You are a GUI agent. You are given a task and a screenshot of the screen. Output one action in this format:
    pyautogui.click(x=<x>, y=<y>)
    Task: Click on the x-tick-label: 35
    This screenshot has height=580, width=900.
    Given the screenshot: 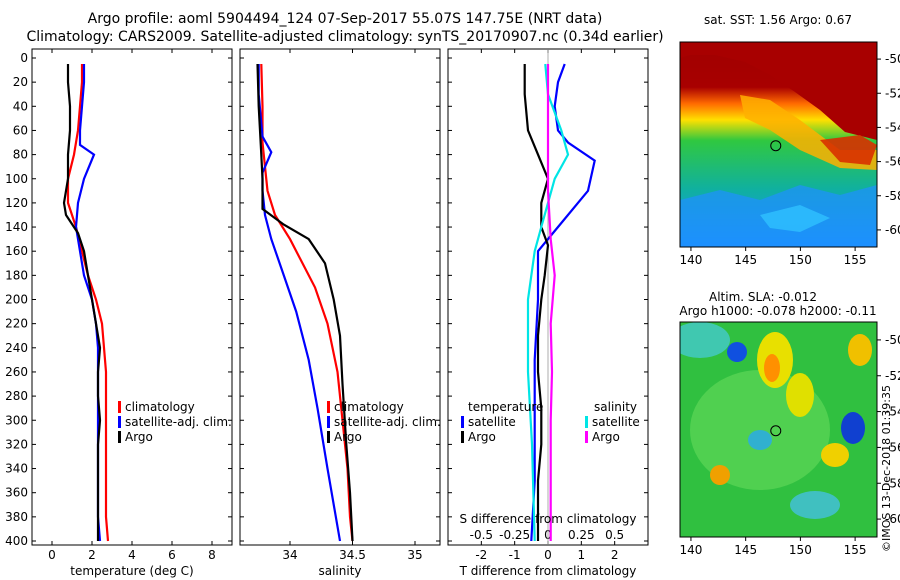 What is the action you would take?
    pyautogui.click(x=414, y=555)
    